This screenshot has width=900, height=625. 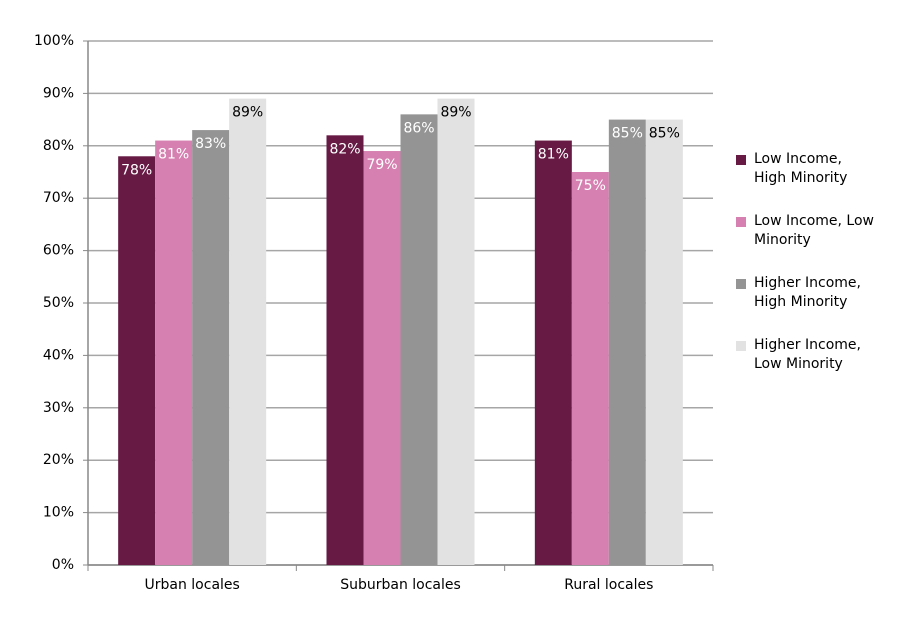 I want to click on y-tick-label: 50%, so click(x=58, y=303).